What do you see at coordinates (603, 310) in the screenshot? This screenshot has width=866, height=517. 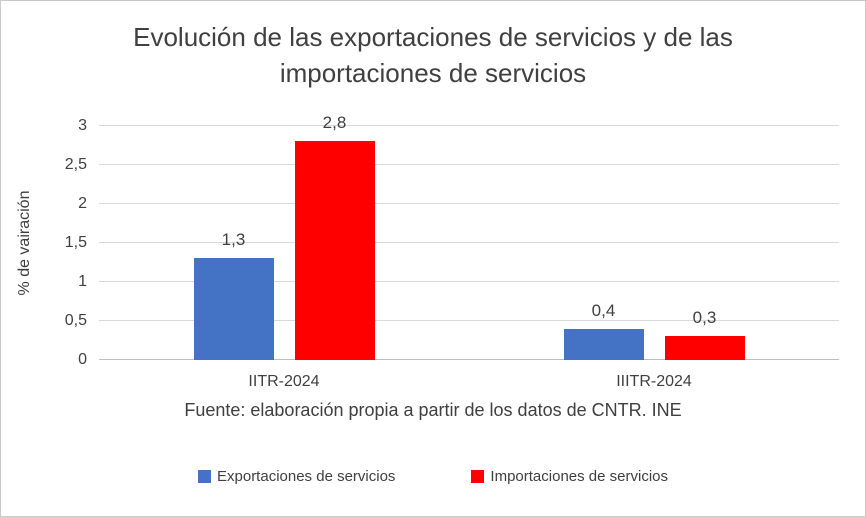 I see `bar-value-label: 0,4` at bounding box center [603, 310].